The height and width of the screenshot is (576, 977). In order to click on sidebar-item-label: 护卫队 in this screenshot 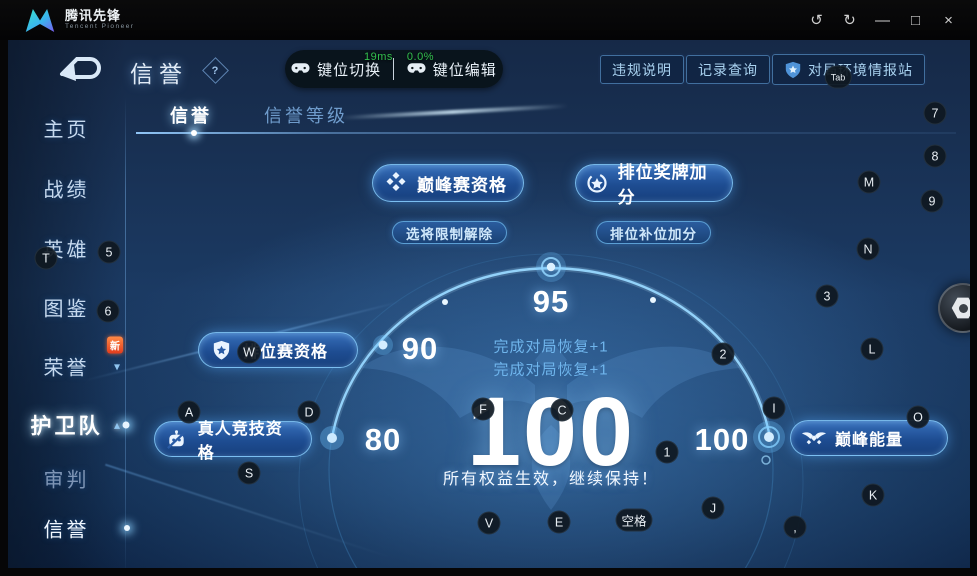, I will do `click(66, 426)`.